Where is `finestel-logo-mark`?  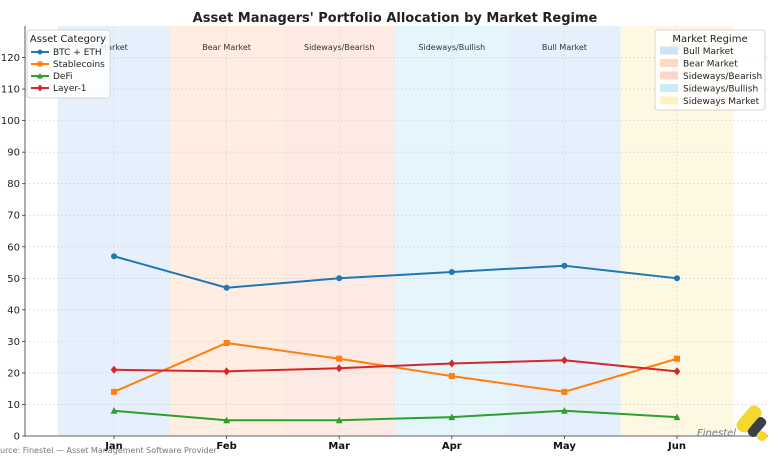
finestel-logo-mark is located at coordinates (751, 423).